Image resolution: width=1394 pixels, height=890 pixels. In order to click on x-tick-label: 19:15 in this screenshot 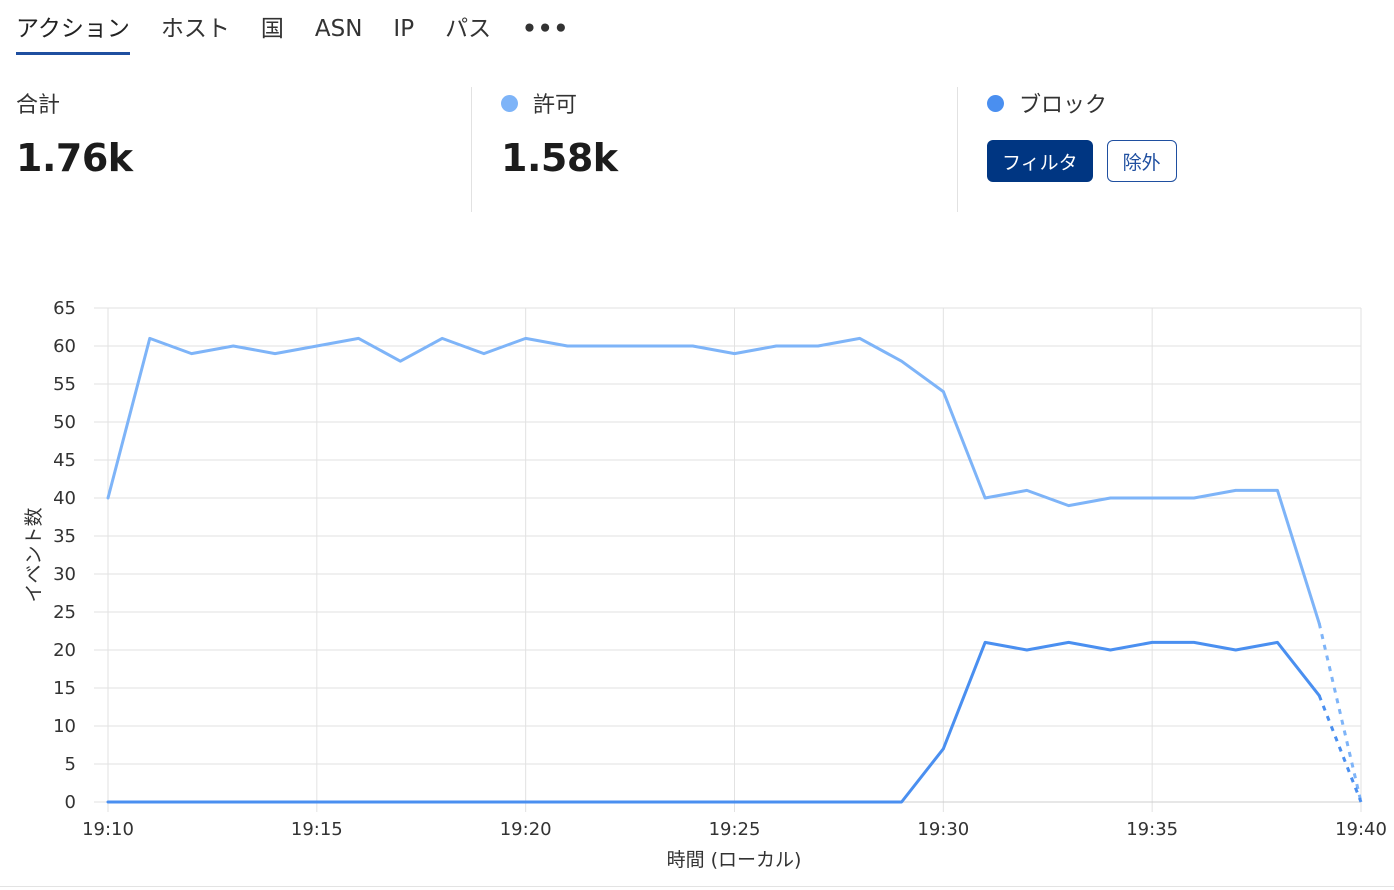, I will do `click(317, 829)`.